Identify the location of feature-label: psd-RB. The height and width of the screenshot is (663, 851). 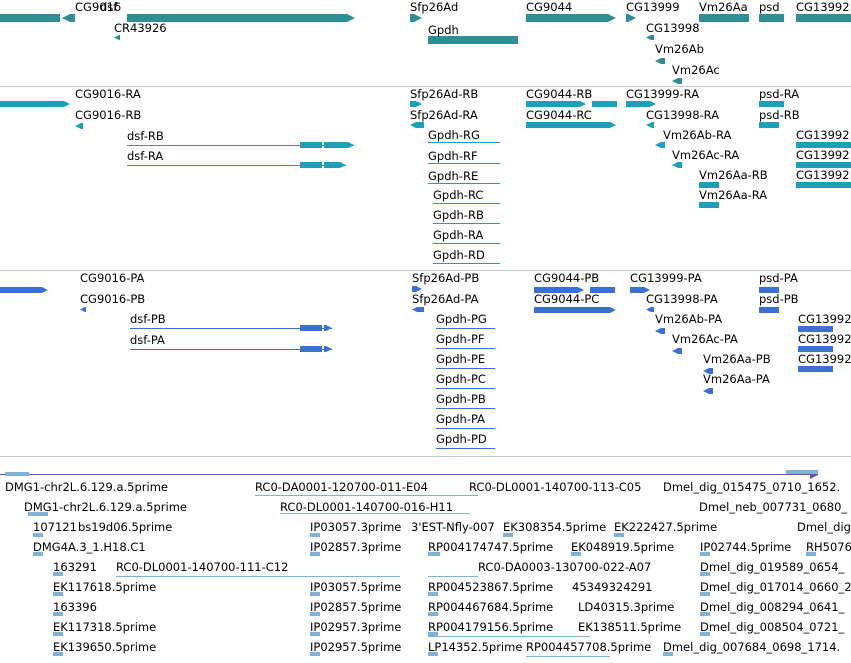
(779, 115).